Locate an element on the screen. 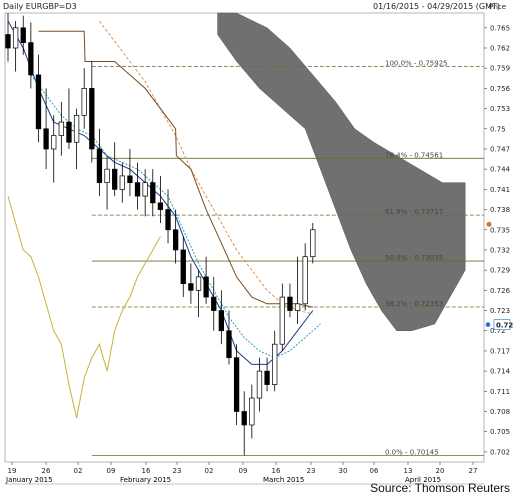  y-tick-label: 0.711 is located at coordinates (500, 392).